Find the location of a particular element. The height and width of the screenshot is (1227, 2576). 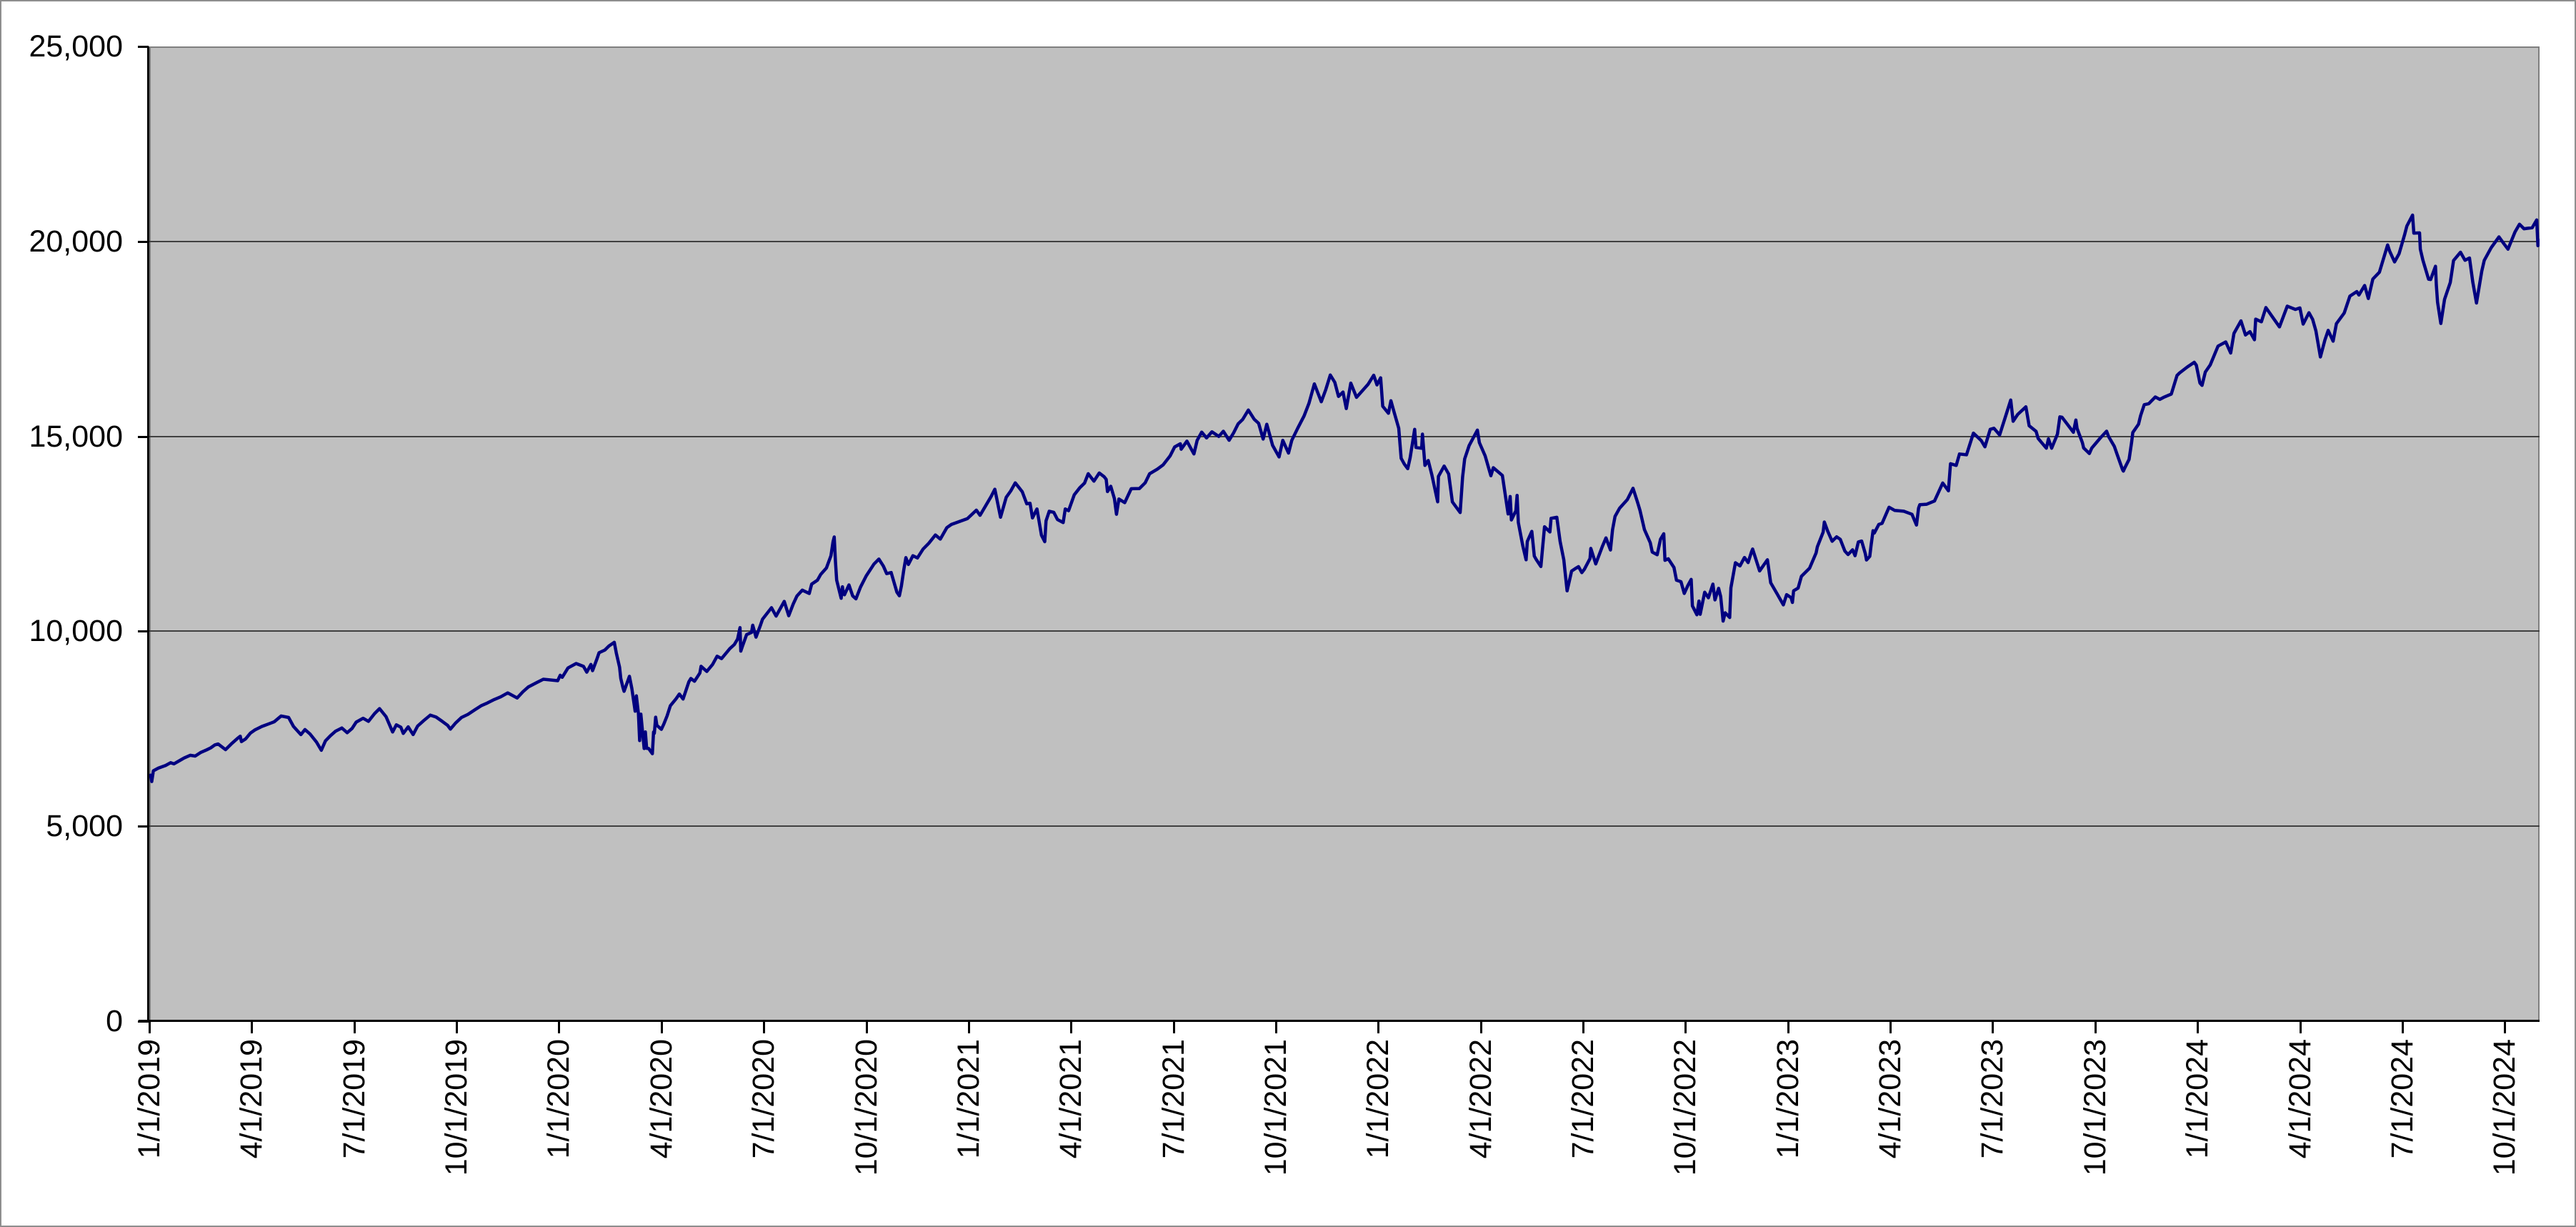

x-axis-label: 4/1/2020 is located at coordinates (661, 1099).